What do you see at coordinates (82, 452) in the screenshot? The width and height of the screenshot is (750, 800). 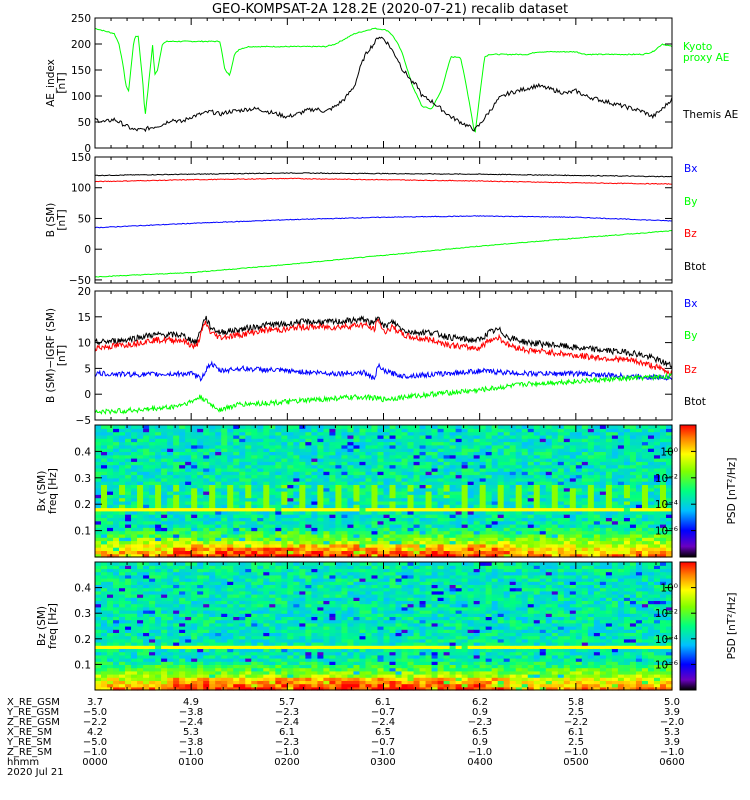 I see `y-tick-label: 0.4` at bounding box center [82, 452].